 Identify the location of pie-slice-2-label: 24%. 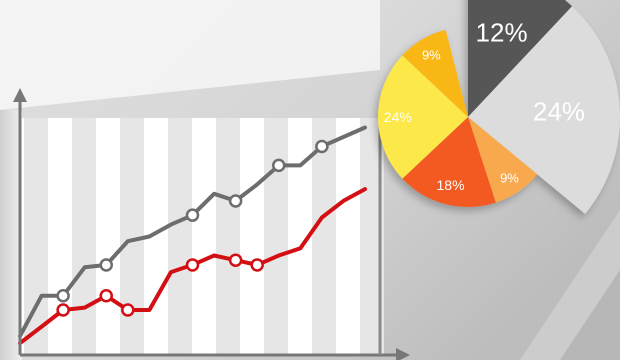
(559, 111).